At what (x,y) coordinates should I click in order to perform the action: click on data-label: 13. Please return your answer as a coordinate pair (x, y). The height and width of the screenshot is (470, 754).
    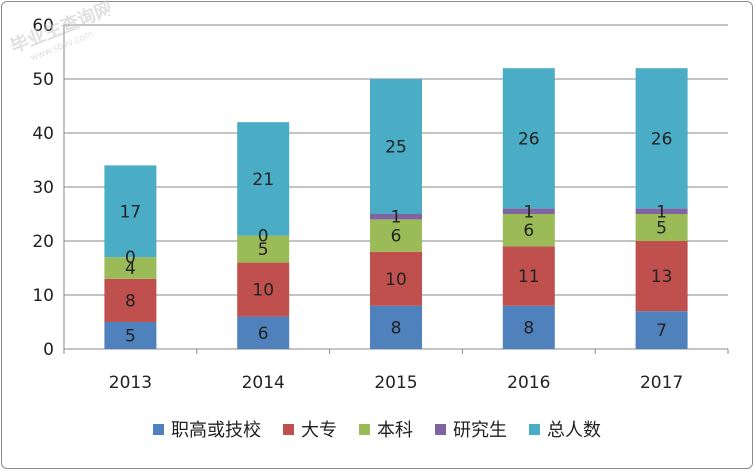
    Looking at the image, I should click on (662, 277).